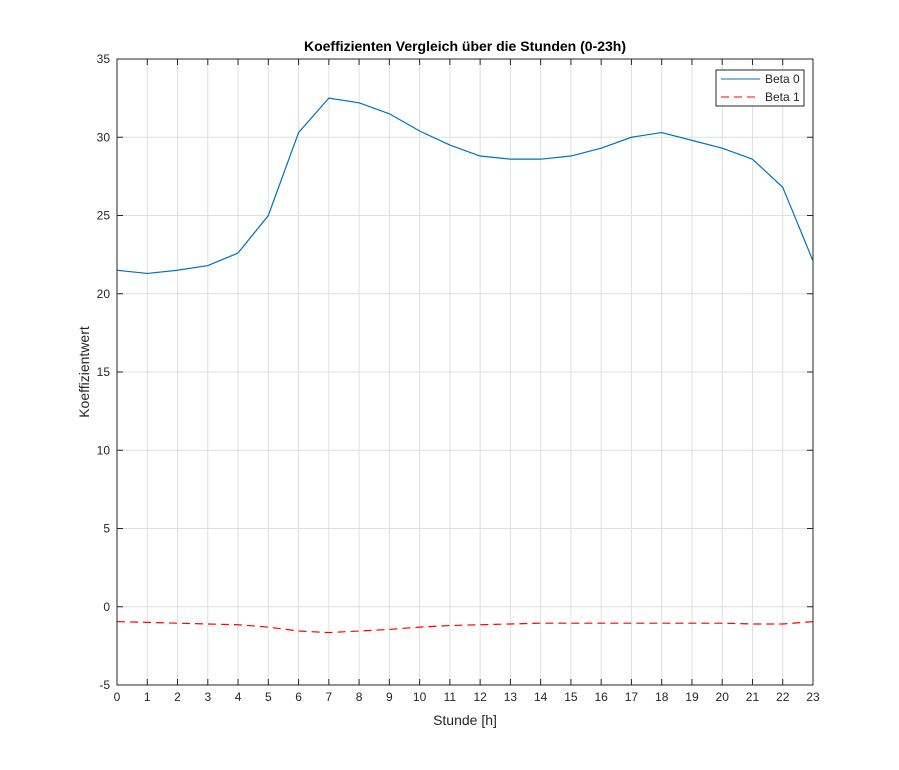 This screenshot has height=770, width=899. I want to click on x-tick-label: 19, so click(692, 697).